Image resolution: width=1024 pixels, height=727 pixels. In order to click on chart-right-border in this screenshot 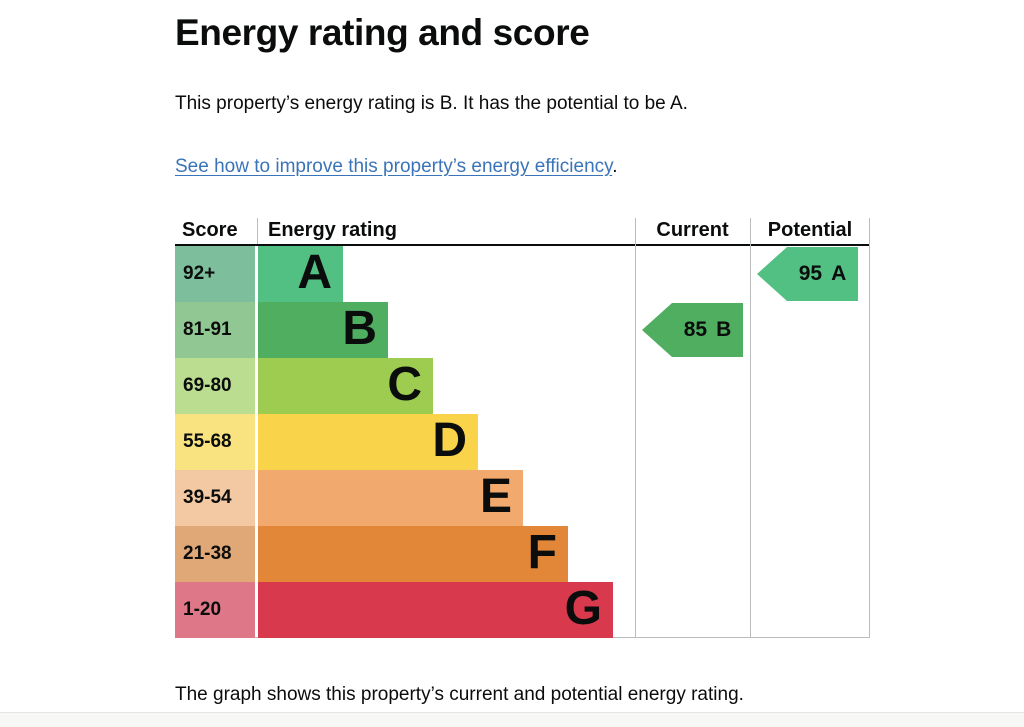, I will do `click(869, 427)`.